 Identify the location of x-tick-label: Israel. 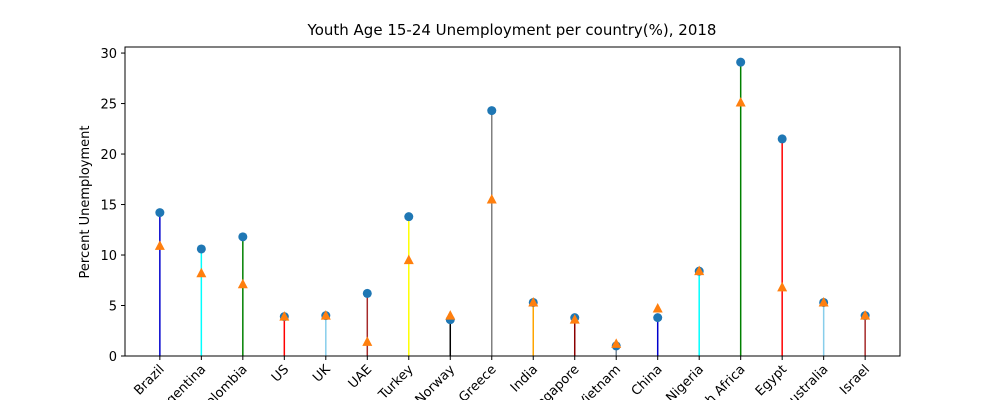
(855, 380).